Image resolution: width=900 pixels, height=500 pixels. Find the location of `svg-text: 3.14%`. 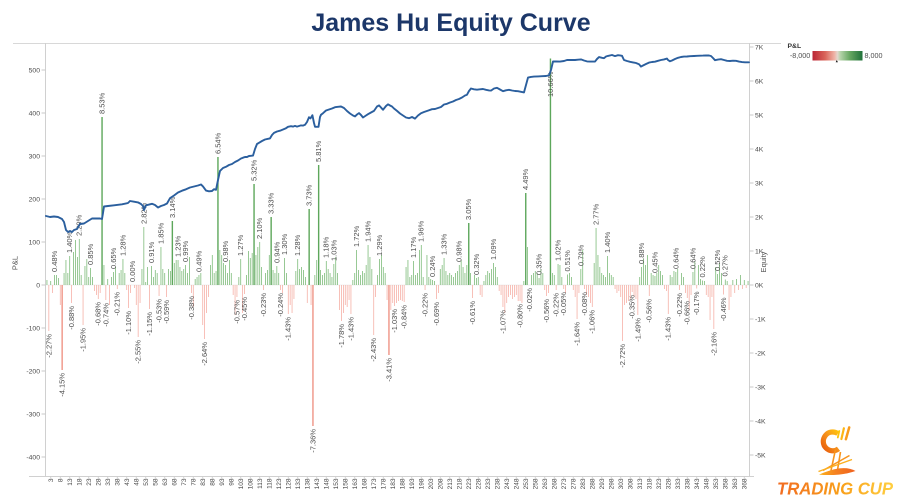

svg-text: 3.14% is located at coordinates (172, 207).